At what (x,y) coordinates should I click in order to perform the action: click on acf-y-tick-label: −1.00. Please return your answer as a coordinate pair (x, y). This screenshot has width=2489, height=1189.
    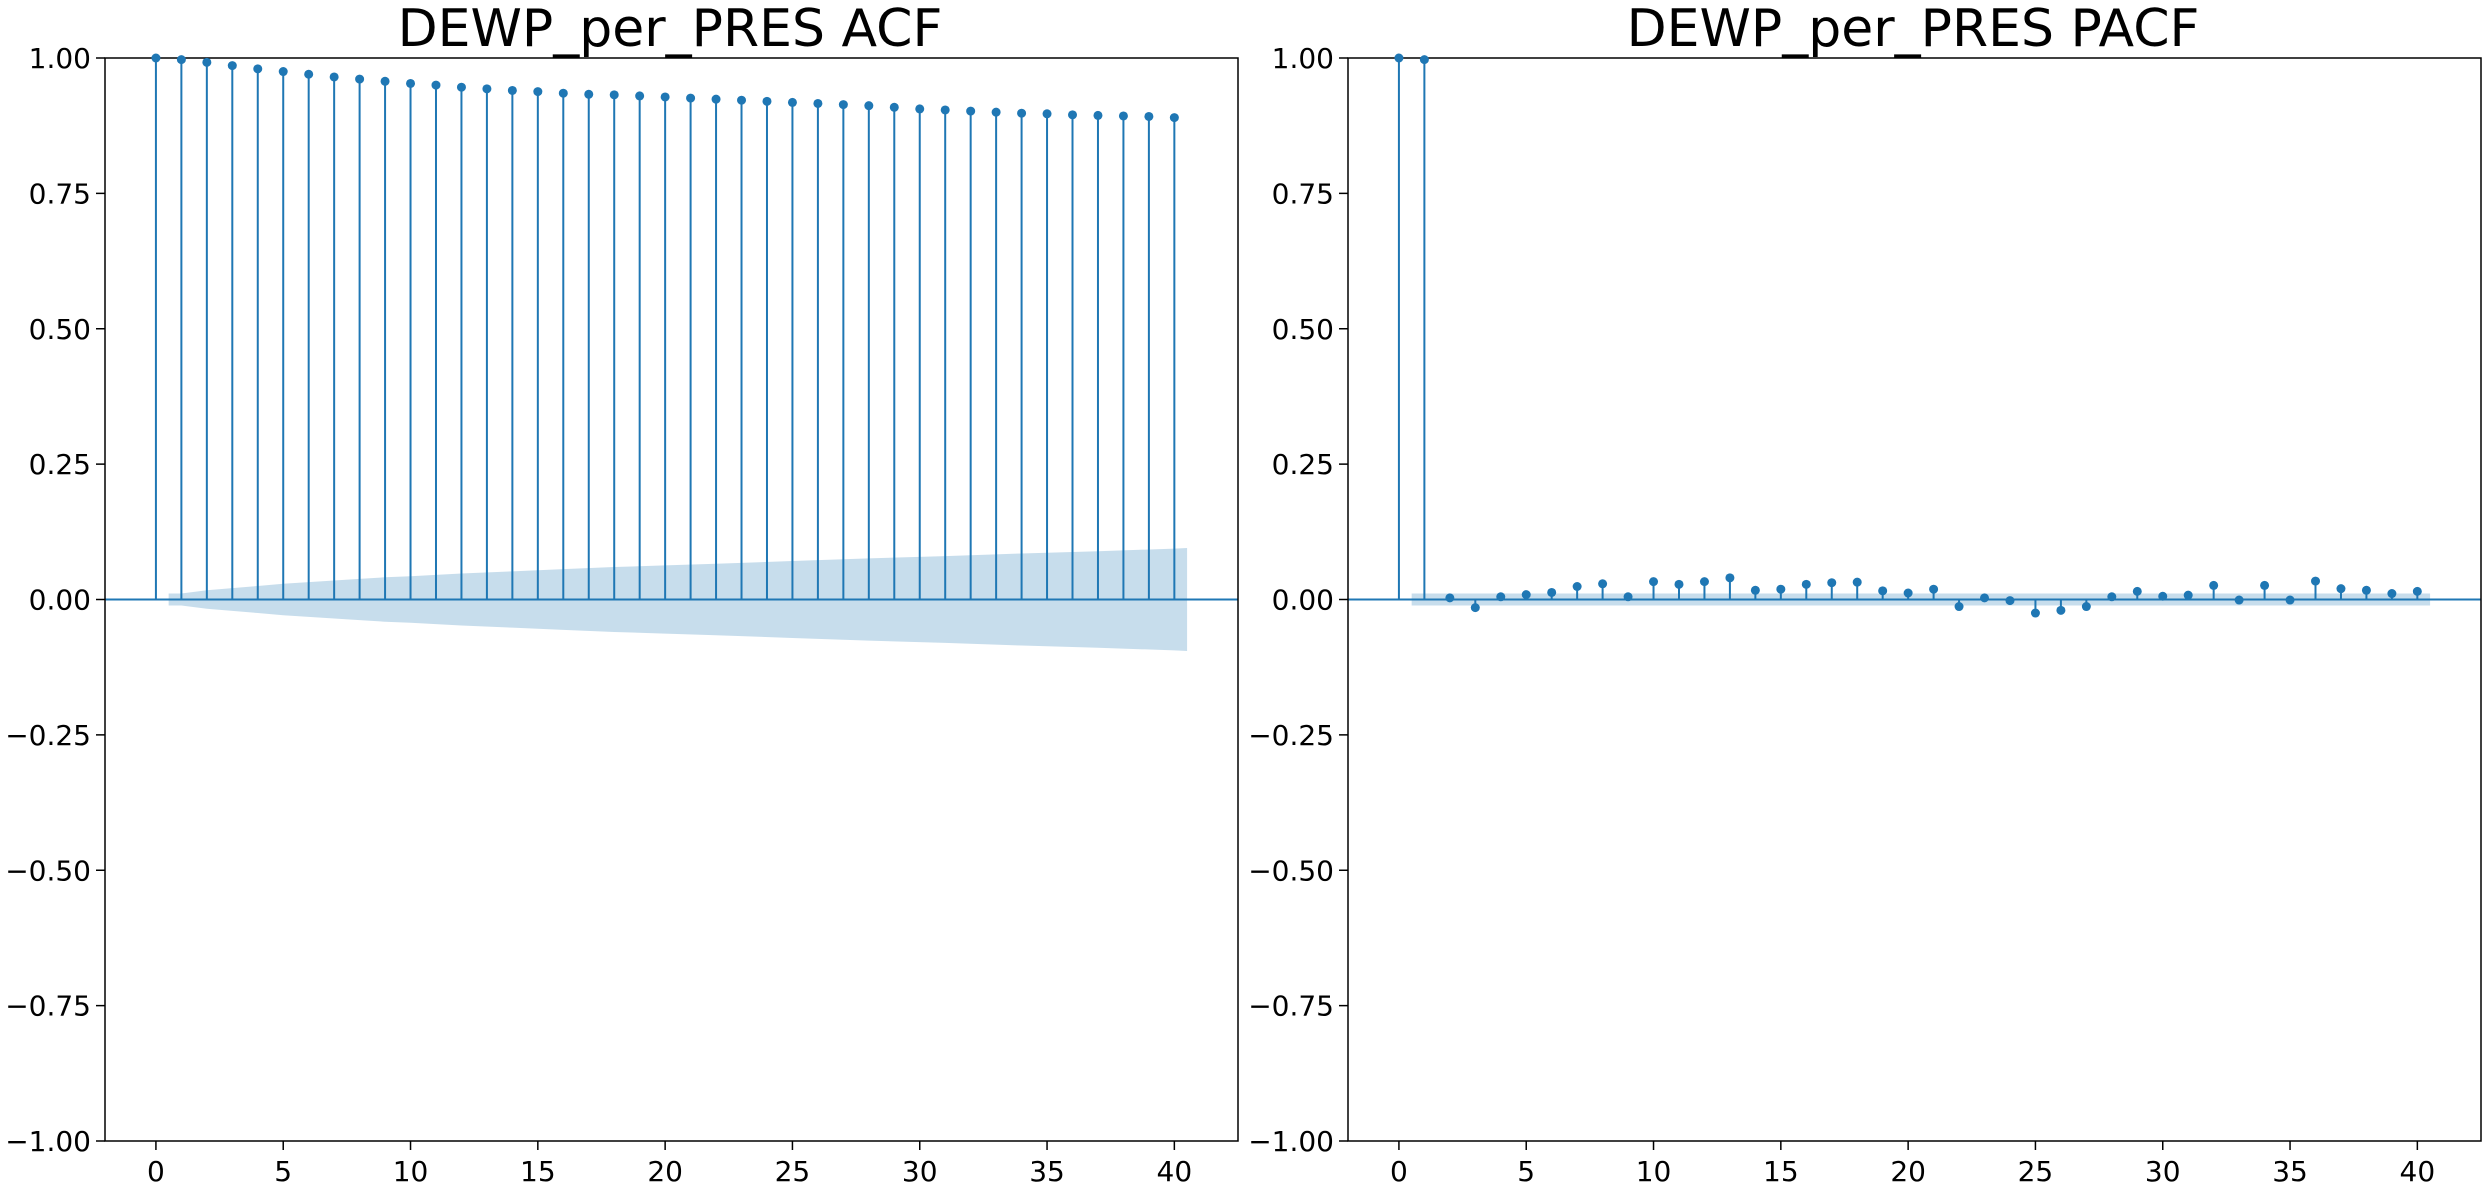
    Looking at the image, I should click on (48, 1141).